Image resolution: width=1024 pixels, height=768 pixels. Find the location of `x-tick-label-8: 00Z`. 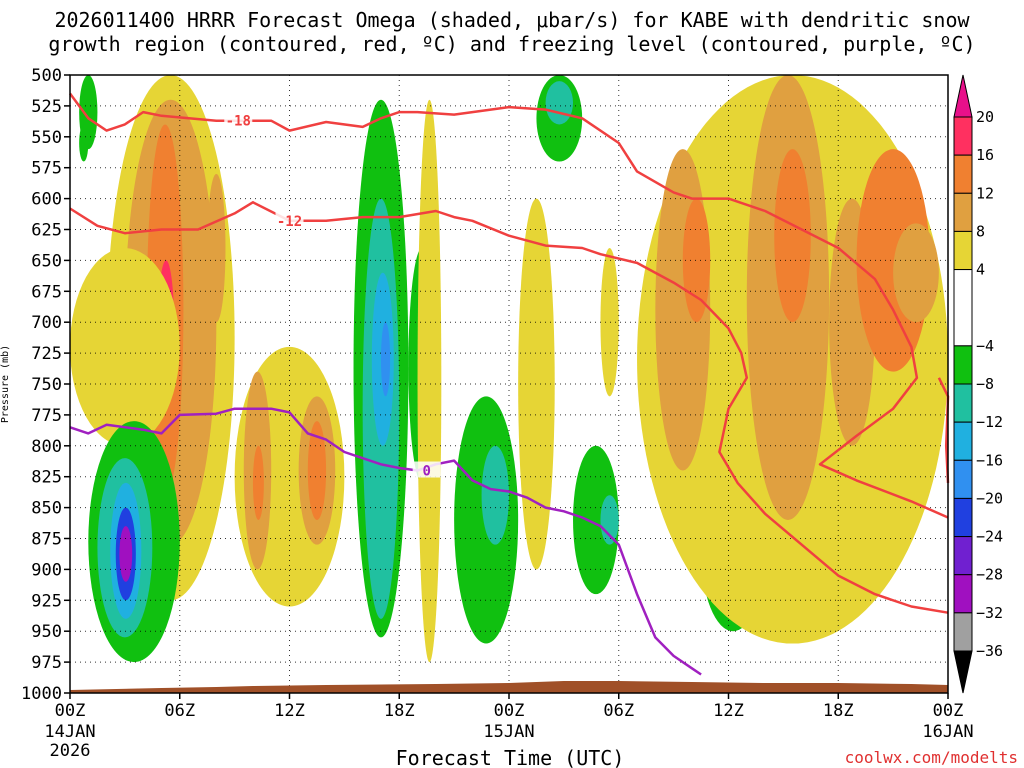

x-tick-label-8: 00Z is located at coordinates (948, 711).